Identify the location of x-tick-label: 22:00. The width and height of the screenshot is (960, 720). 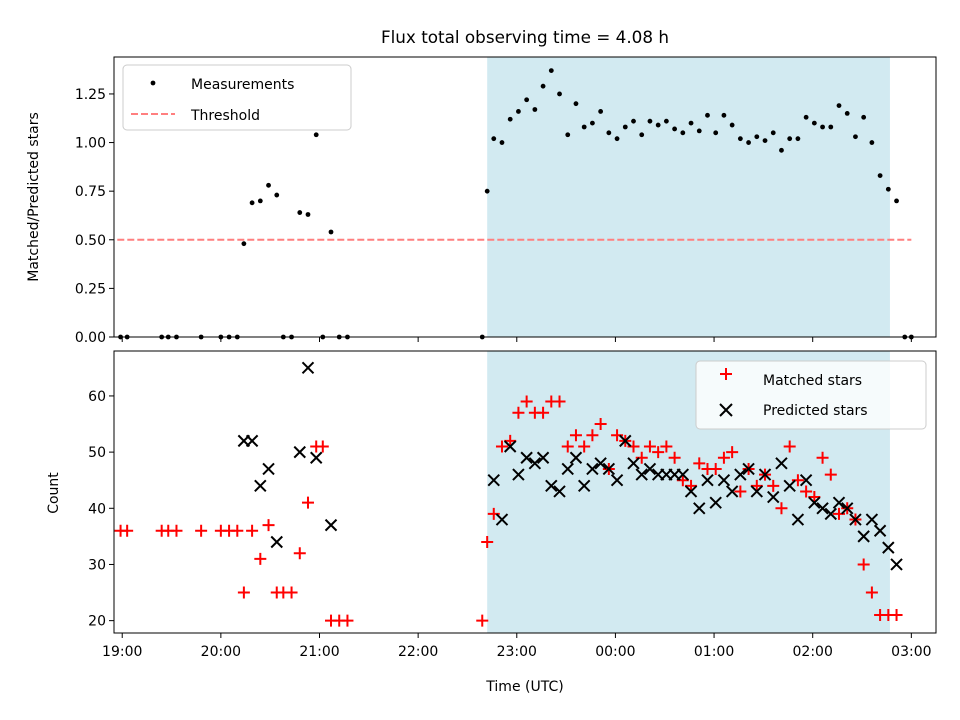
(418, 652).